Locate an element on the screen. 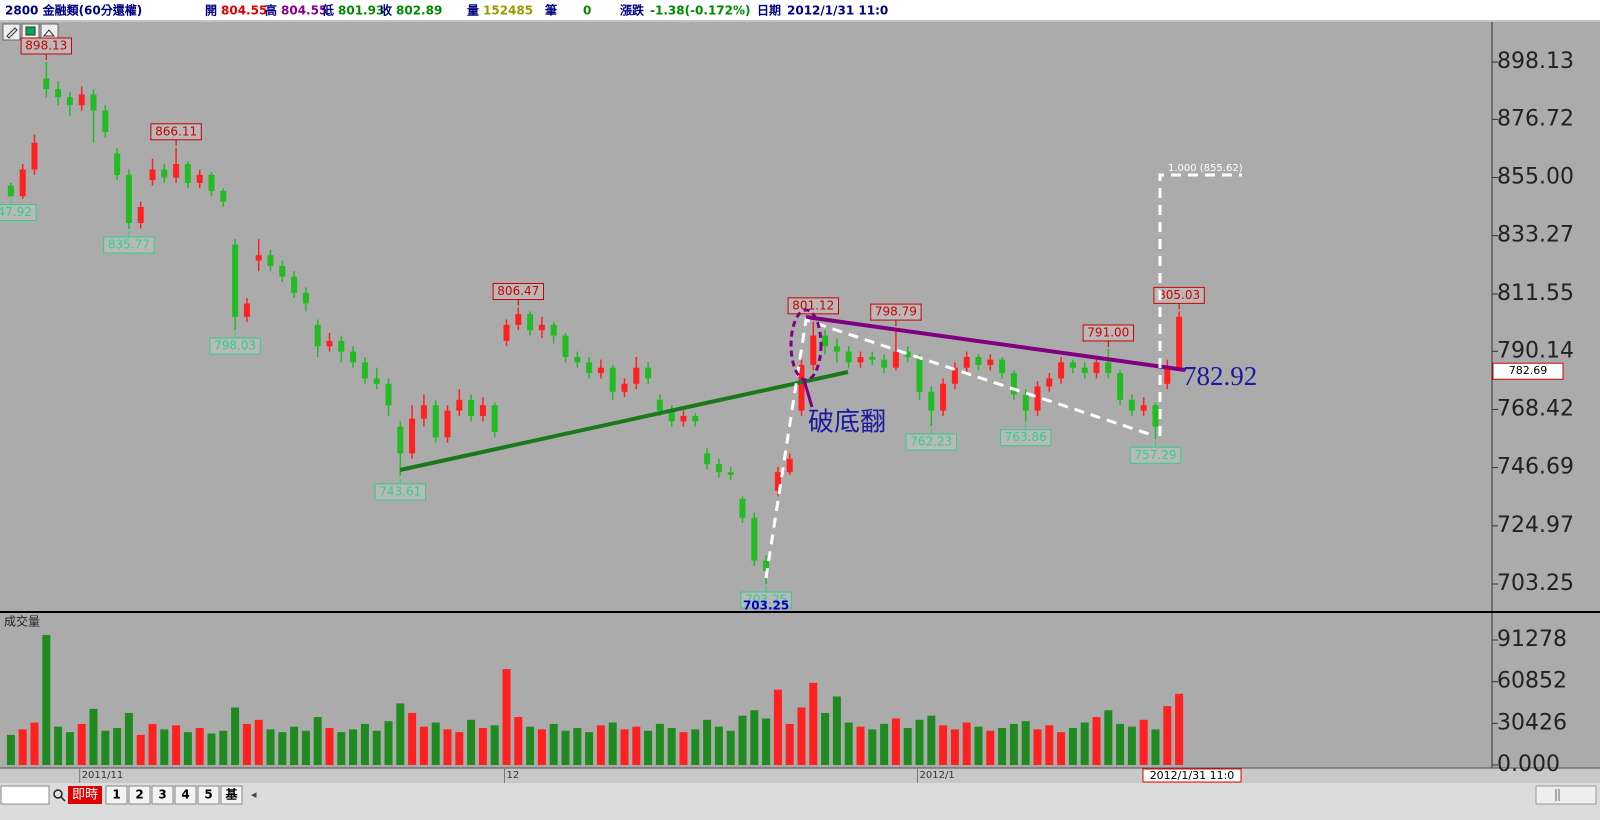  pattern-line is located at coordinates (960, 448).